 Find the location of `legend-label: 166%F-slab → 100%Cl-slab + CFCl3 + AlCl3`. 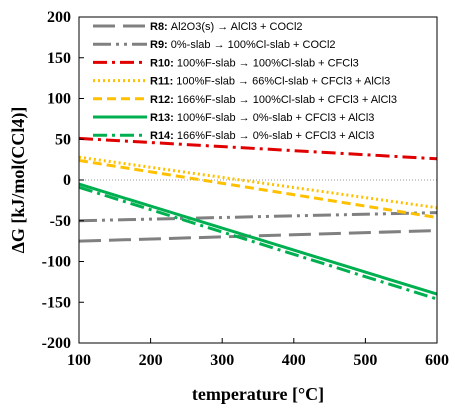

legend-label: 166%F-slab → 100%Cl-slab + CFCl3 + AlCl3 is located at coordinates (287, 100).